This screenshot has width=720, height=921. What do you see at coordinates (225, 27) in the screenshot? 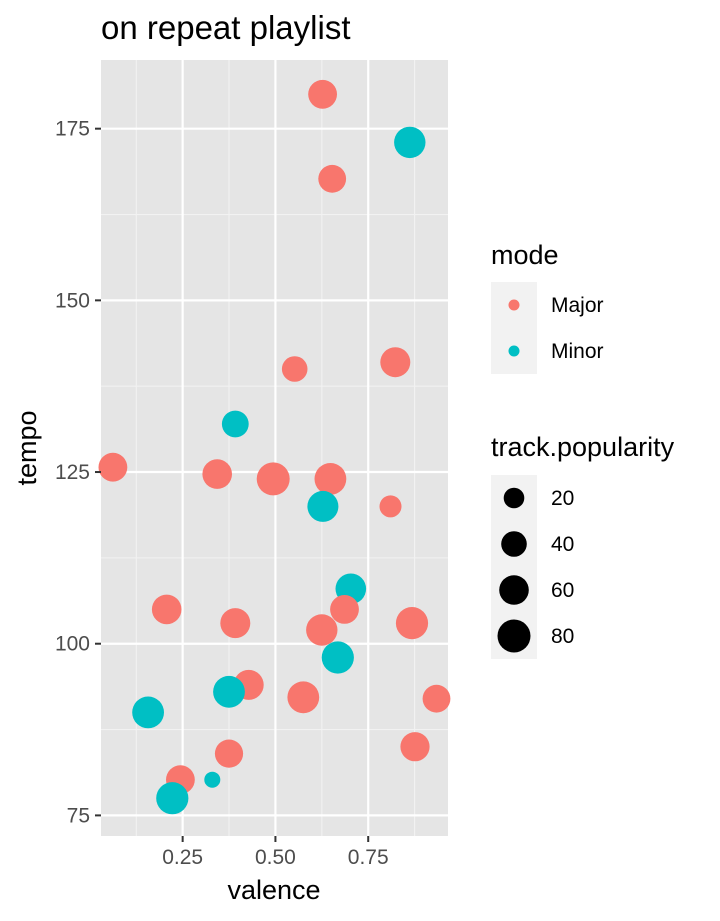
I see `chart-title: on repeat playlist` at bounding box center [225, 27].